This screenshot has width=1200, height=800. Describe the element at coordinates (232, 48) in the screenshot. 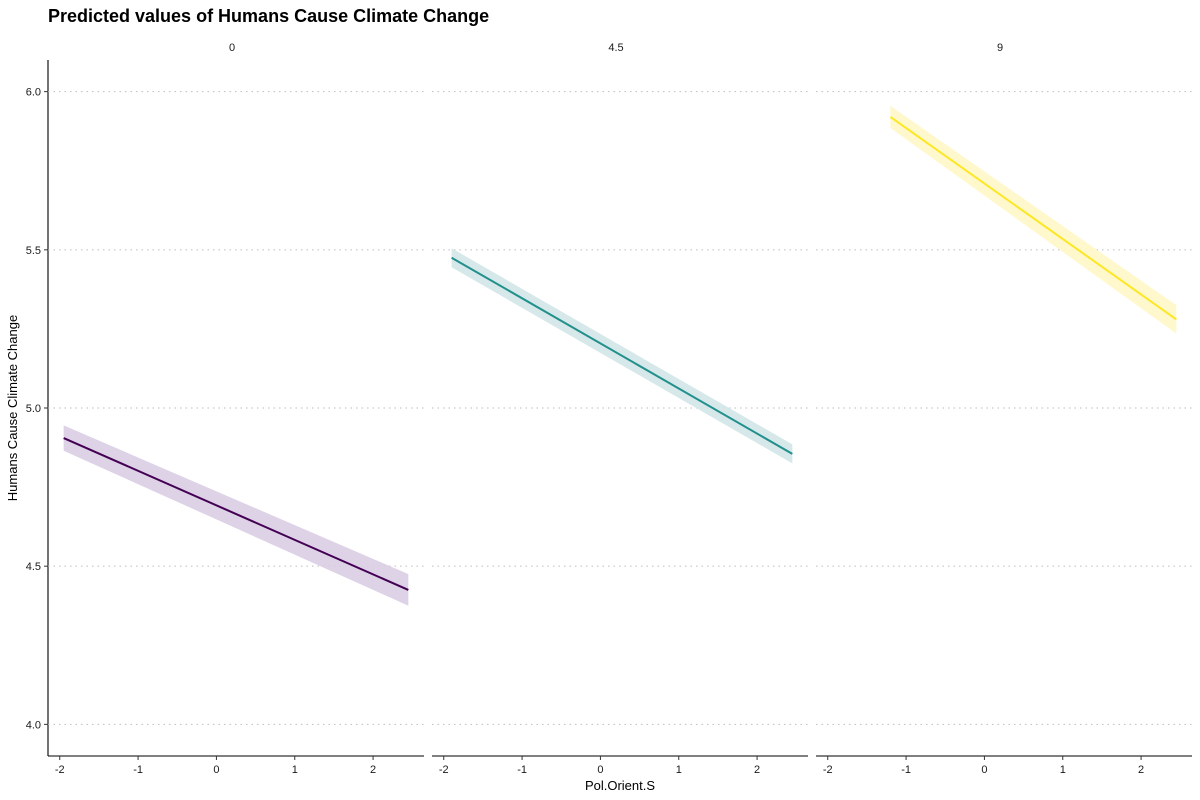

I see `facet-strip-label: 0` at that location.